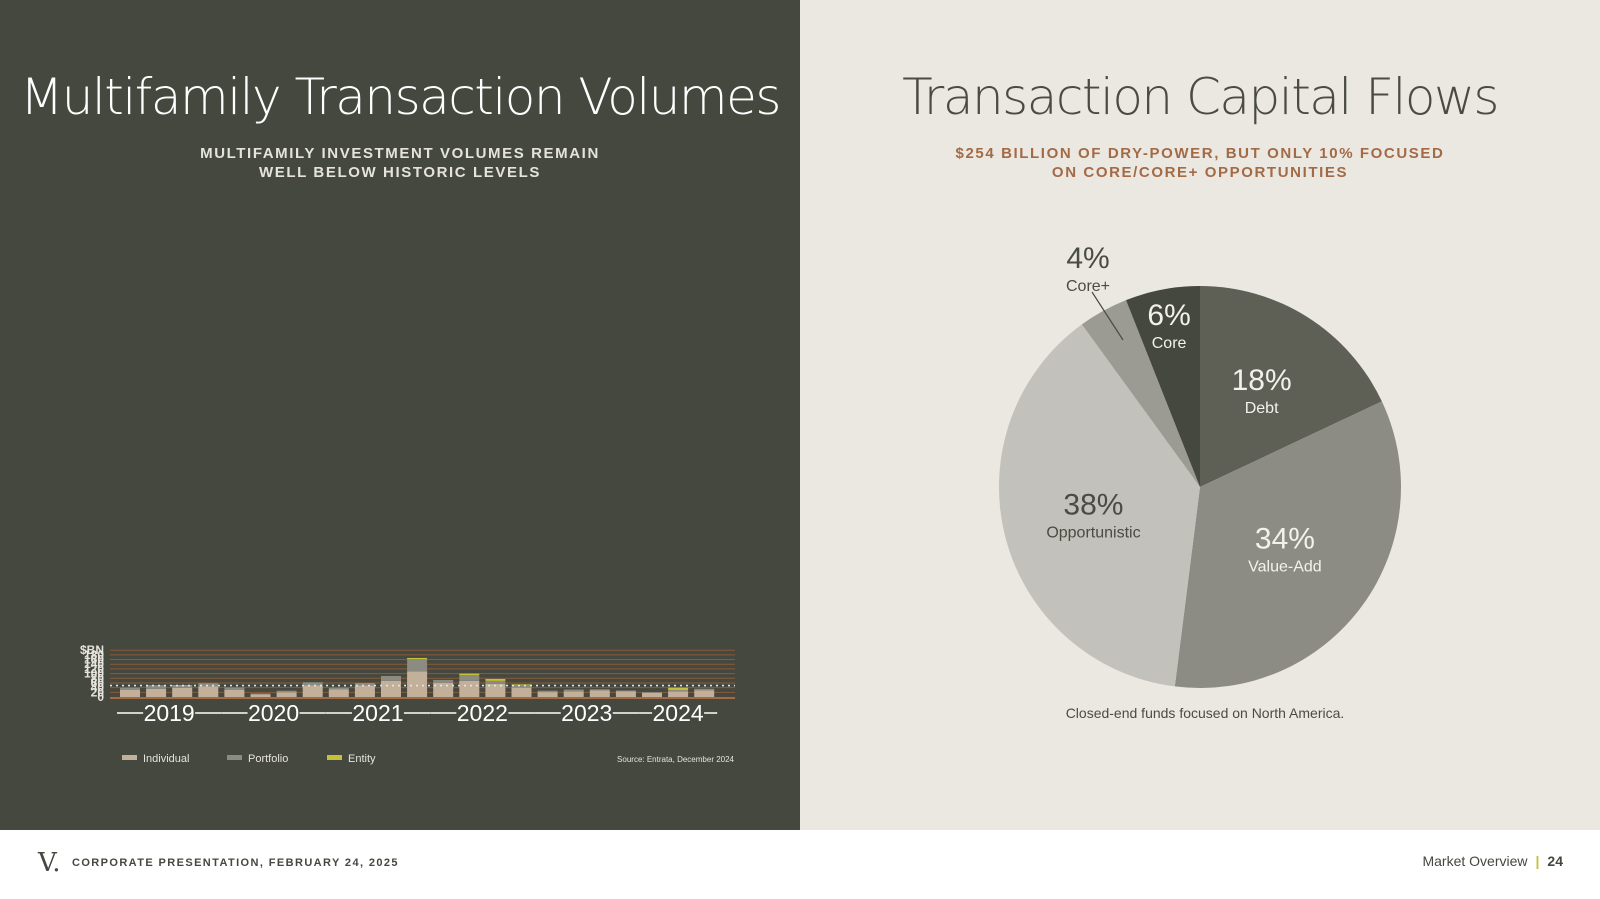 This screenshot has width=1600, height=899. Describe the element at coordinates (94, 664) in the screenshot. I see `y-tick-label: 140` at that location.